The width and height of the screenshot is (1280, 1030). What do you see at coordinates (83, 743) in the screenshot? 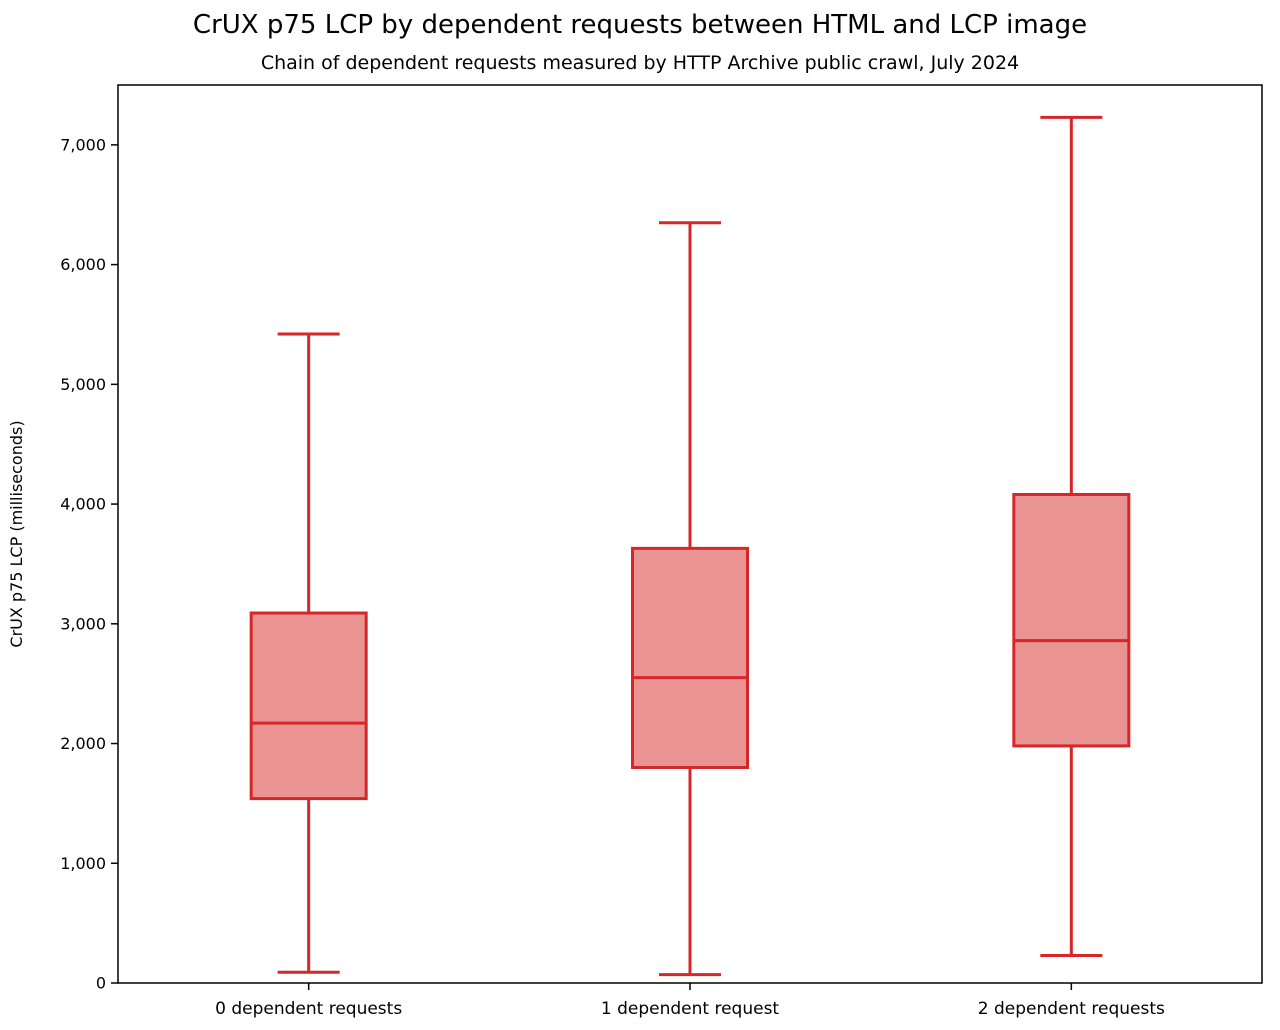
I see `y-tick-label: 2,000` at bounding box center [83, 743].